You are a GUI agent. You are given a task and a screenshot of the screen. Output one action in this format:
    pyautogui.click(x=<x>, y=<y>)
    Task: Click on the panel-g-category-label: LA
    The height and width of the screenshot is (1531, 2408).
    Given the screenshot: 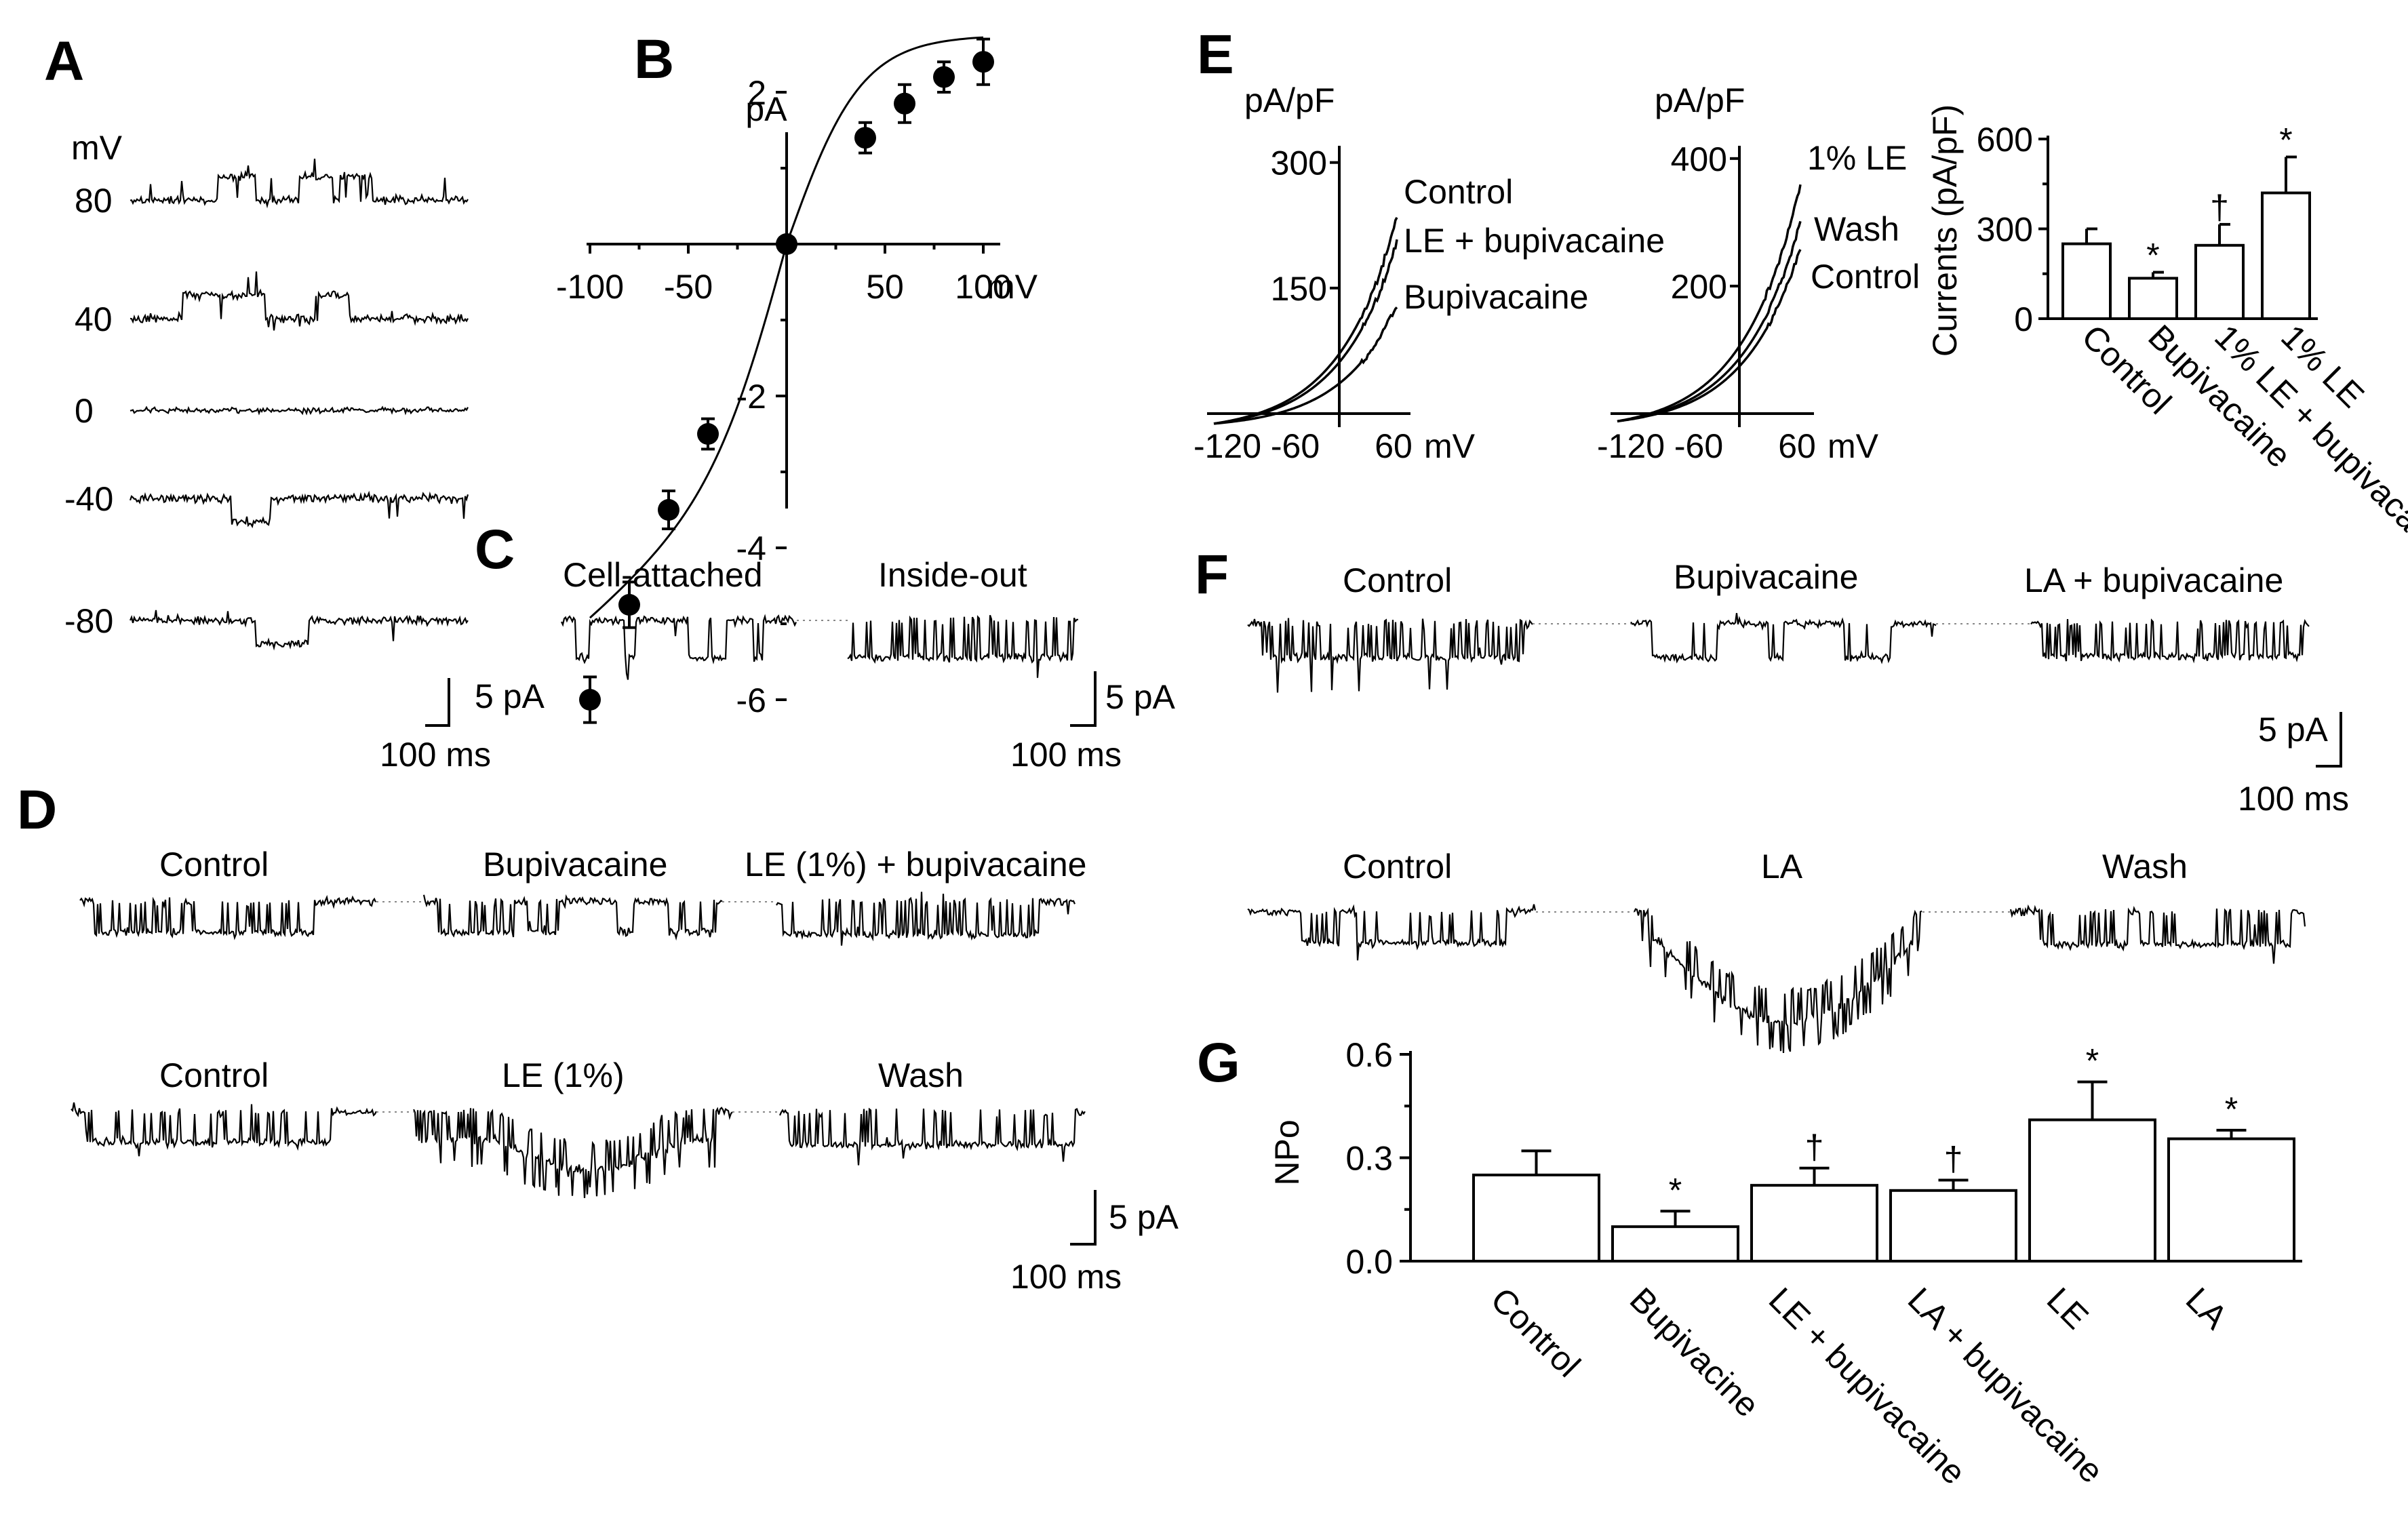 What is the action you would take?
    pyautogui.click(x=2207, y=1308)
    